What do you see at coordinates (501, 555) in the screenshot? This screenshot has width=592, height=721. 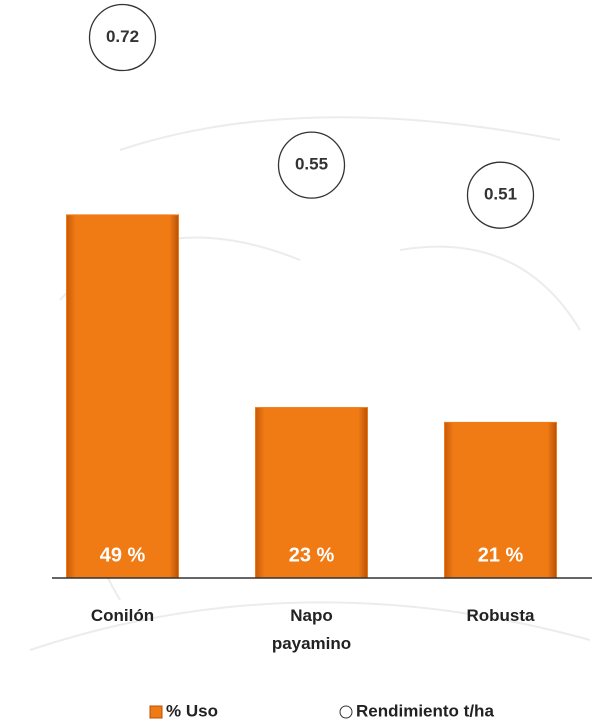 I see `data-label: 21 %` at bounding box center [501, 555].